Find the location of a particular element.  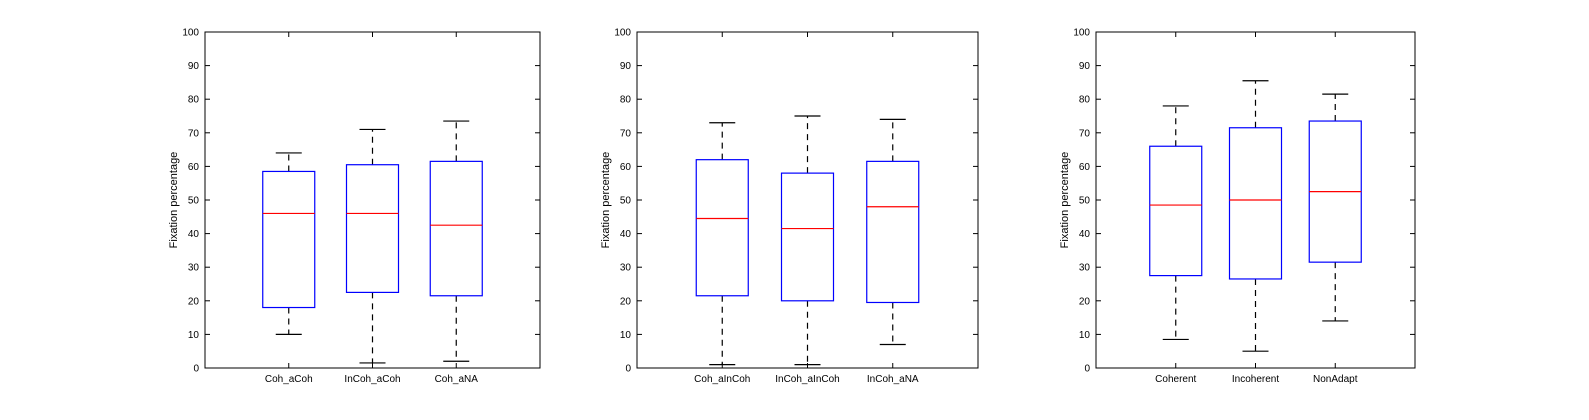

box-Coherent: Coherent is located at coordinates (1176, 208).